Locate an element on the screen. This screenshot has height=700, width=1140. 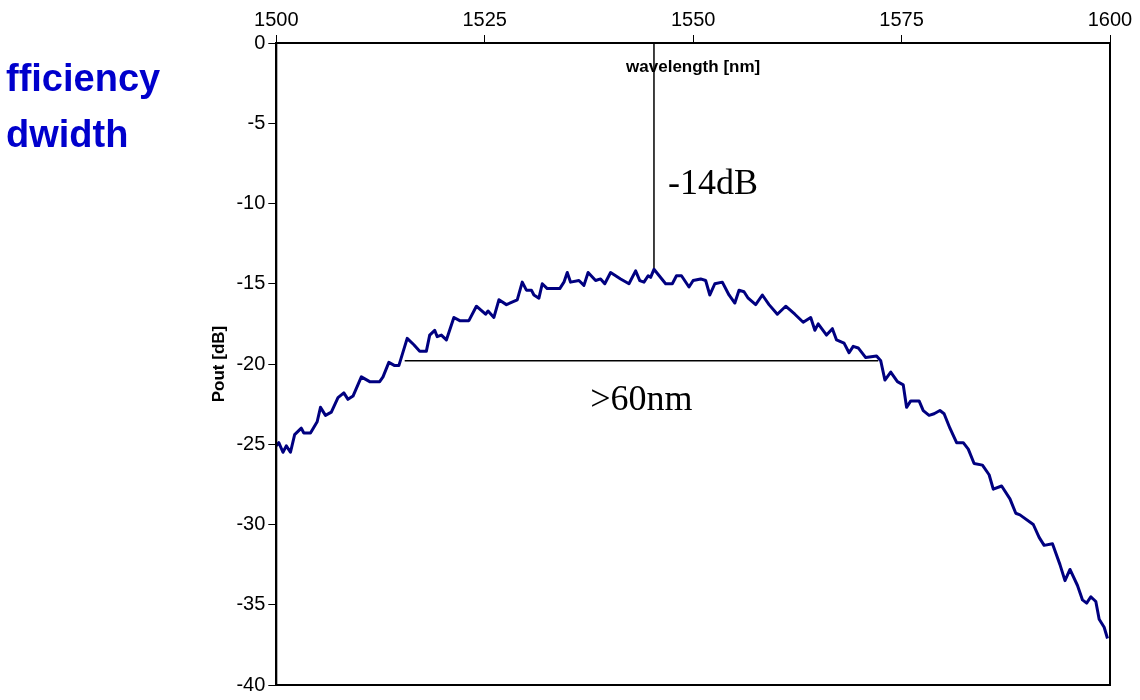
x-tick-label: 1550 is located at coordinates (693, 18).